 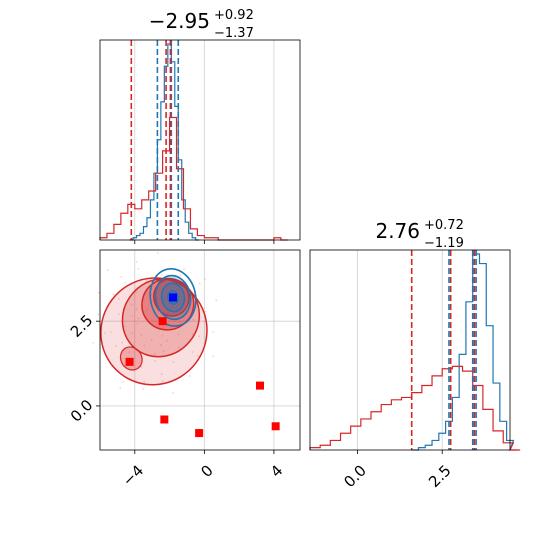 I want to click on title-value: −2.95, so click(x=179, y=21).